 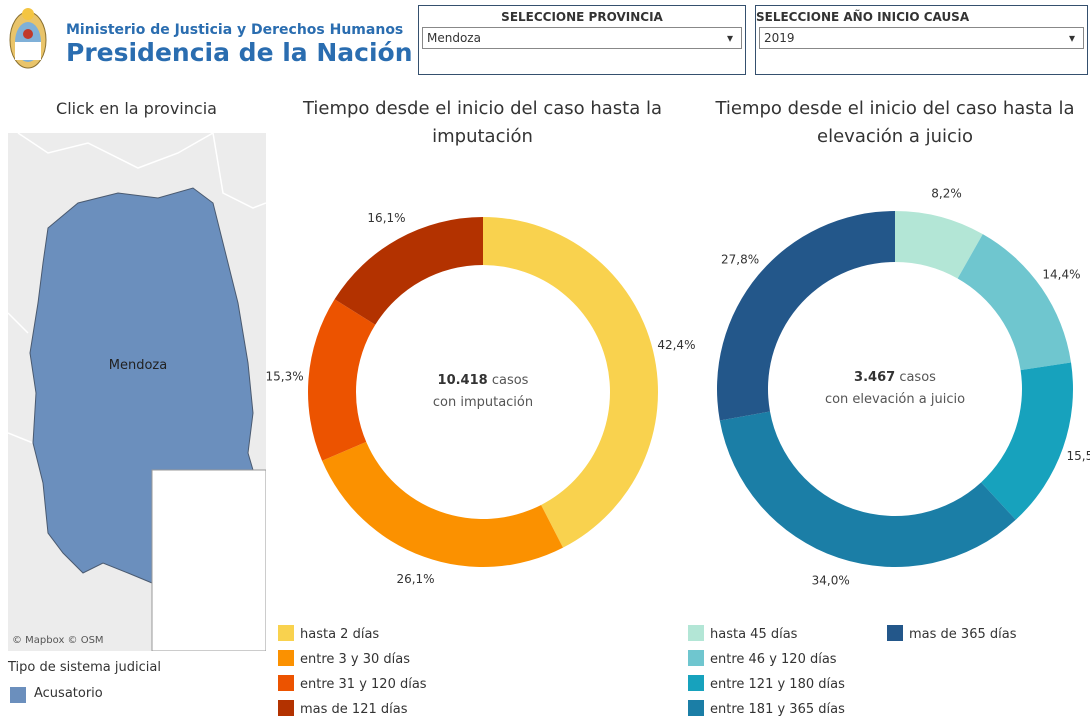 What do you see at coordinates (386, 218) in the screenshot?
I see `data-label: 16,1%` at bounding box center [386, 218].